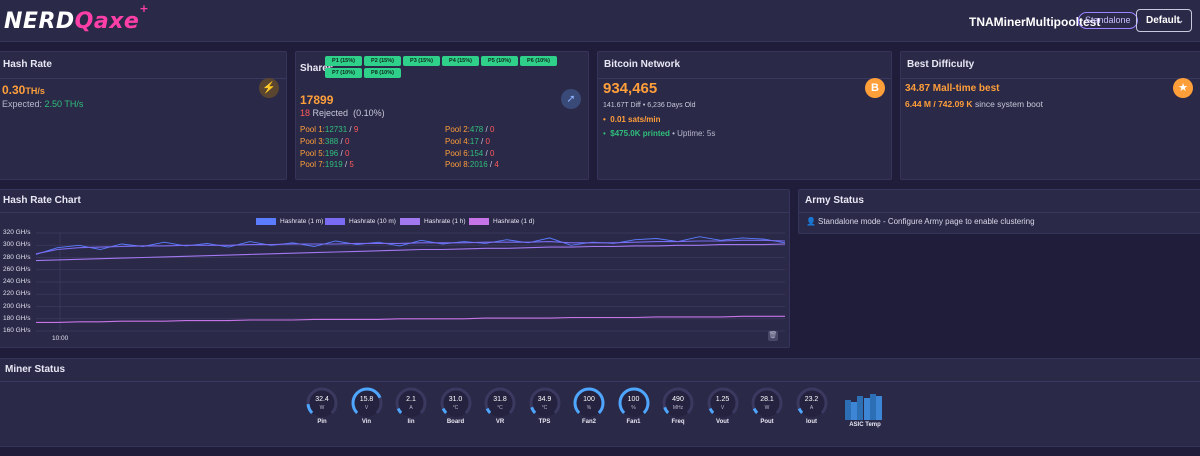 The width and height of the screenshot is (1200, 456). What do you see at coordinates (331, 141) in the screenshot?
I see `pool-accepted: 388` at bounding box center [331, 141].